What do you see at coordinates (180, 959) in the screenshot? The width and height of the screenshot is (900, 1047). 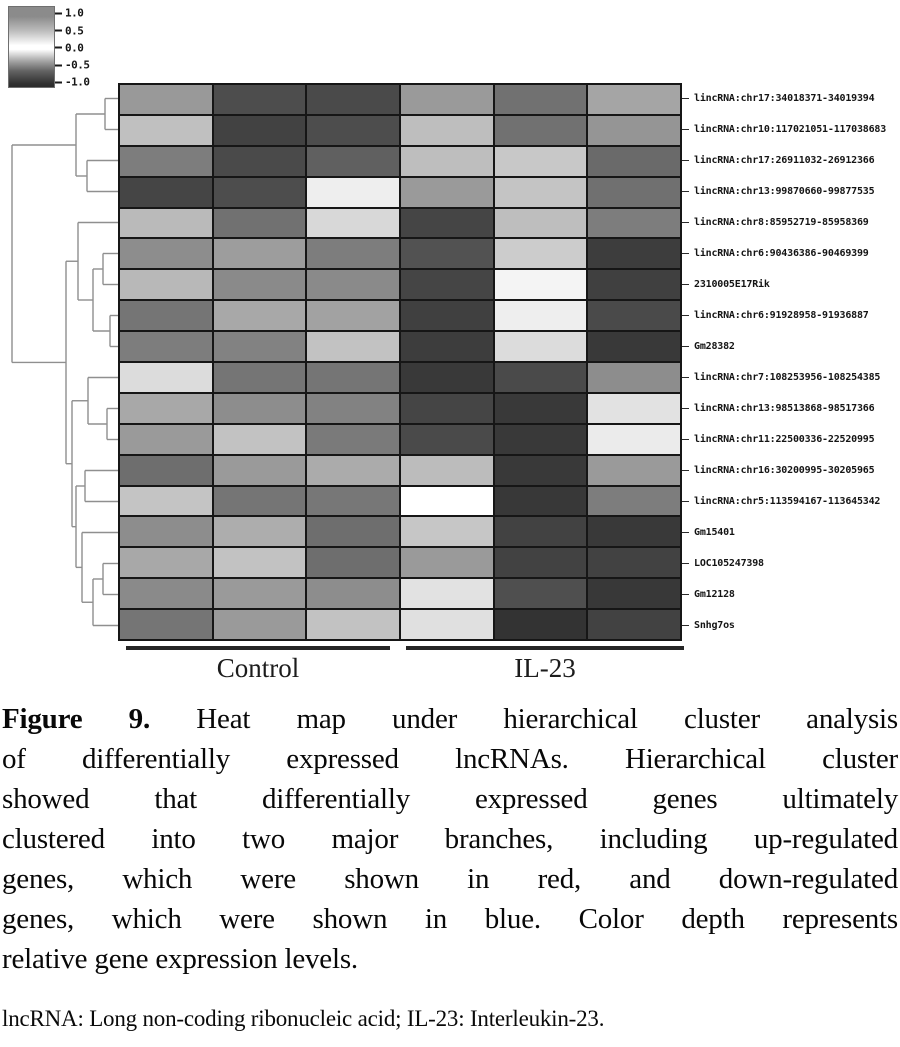 I see `caption-line: relative gene expression levels.` at bounding box center [180, 959].